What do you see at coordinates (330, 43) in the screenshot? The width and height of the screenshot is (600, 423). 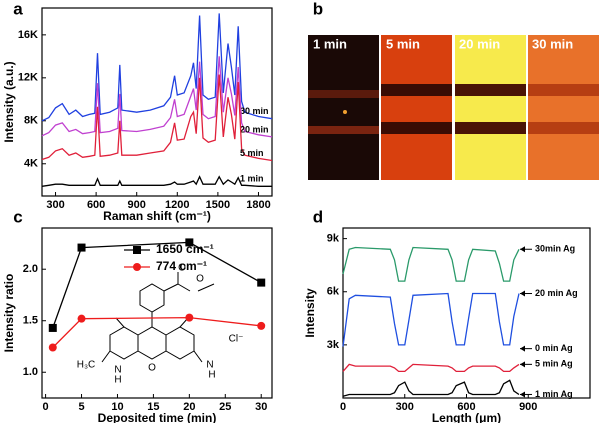 I see `tile-label: 1 min` at bounding box center [330, 43].